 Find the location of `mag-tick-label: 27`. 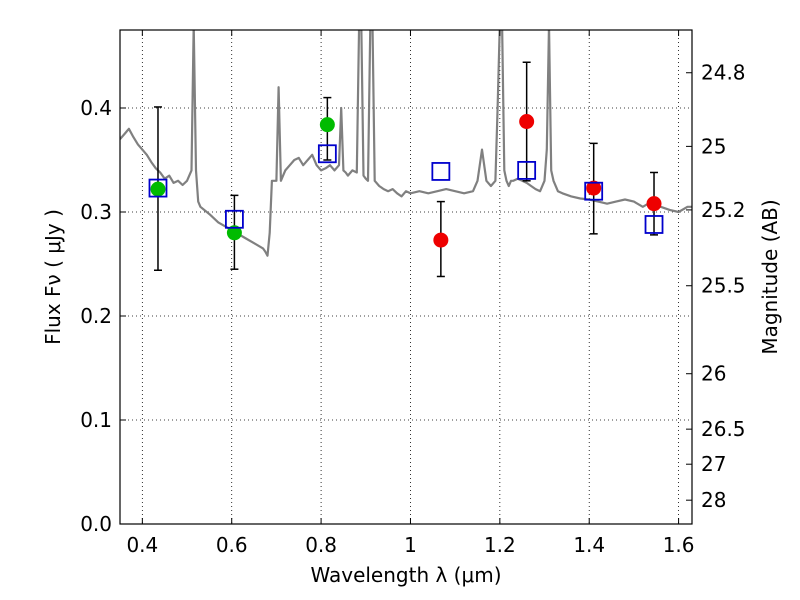

mag-tick-label: 27 is located at coordinates (713, 464).